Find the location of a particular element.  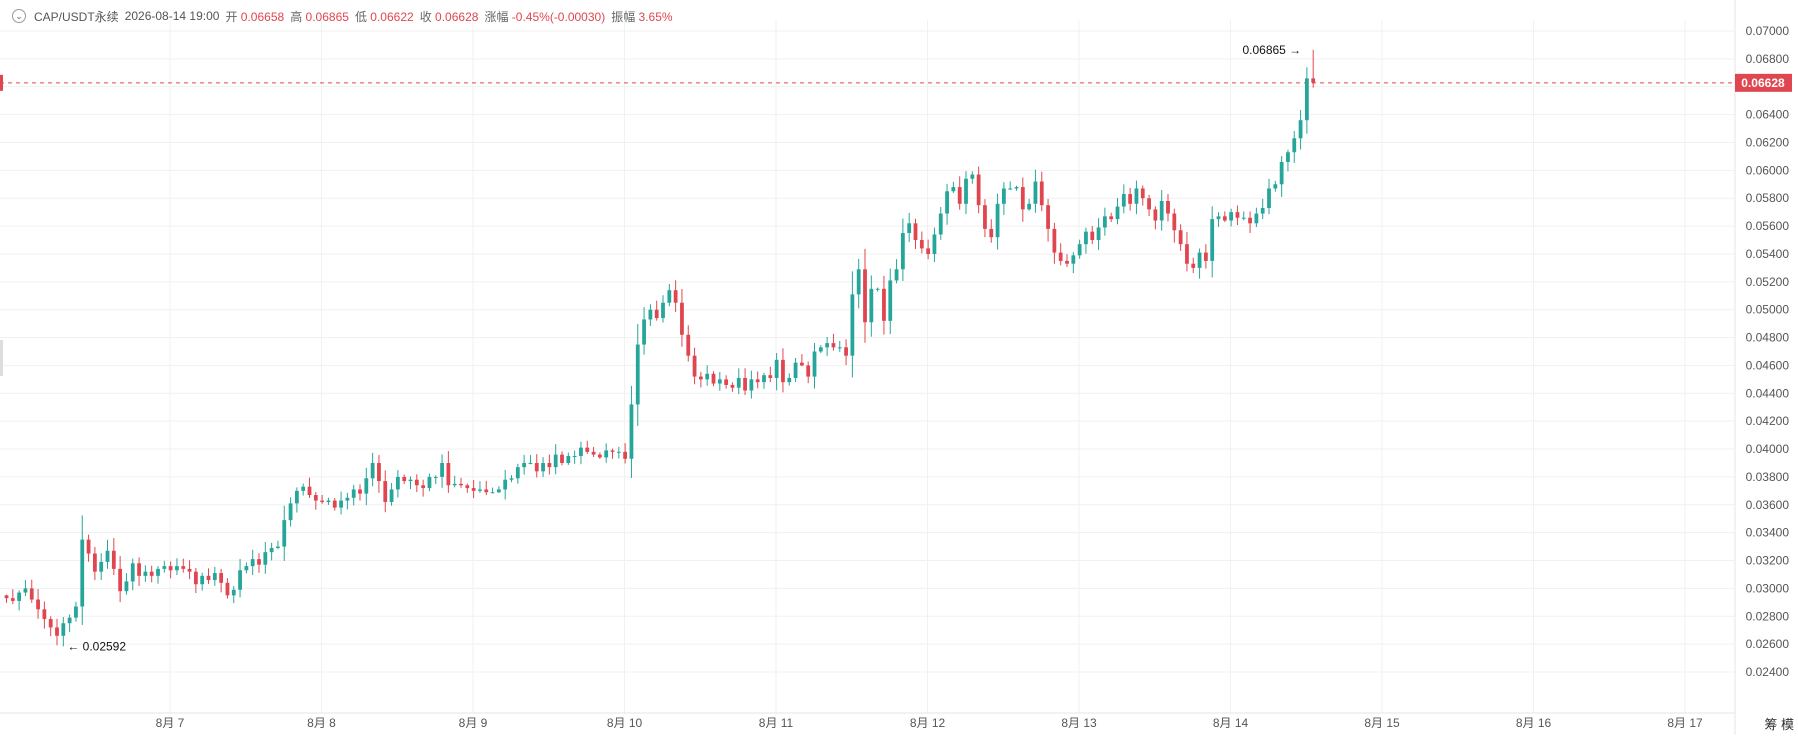

y-tick-label: 0.03800 is located at coordinates (1768, 477).